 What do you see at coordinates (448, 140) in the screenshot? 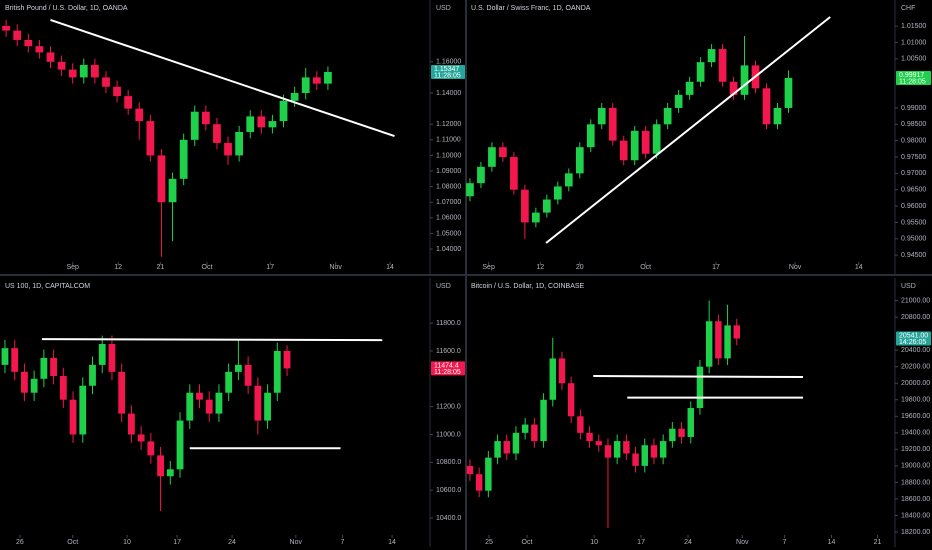
I see `y-tick-label: 1.11000` at bounding box center [448, 140].